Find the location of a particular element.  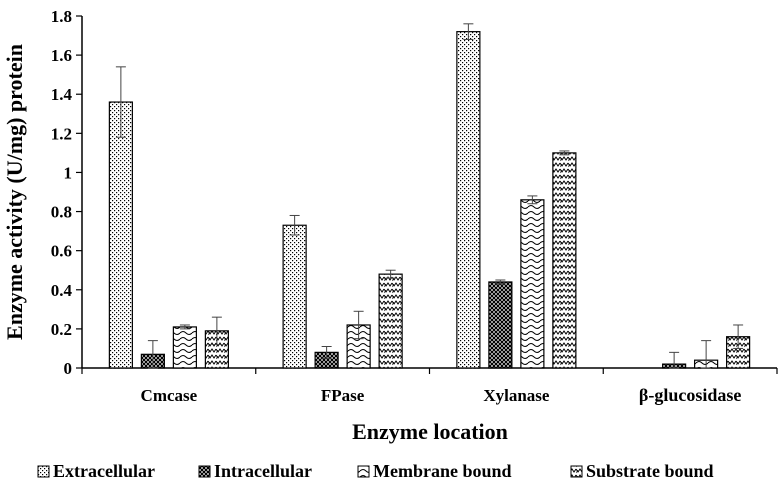

y-tick-label: 0.2 is located at coordinates (61, 329).